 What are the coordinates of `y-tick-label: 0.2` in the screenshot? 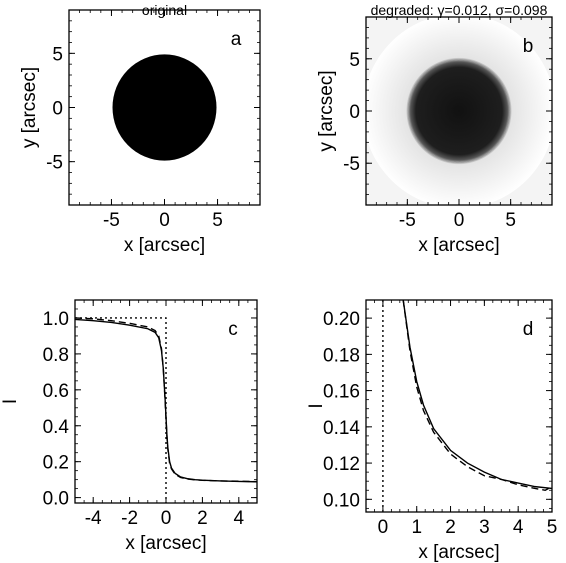 It's located at (56, 463).